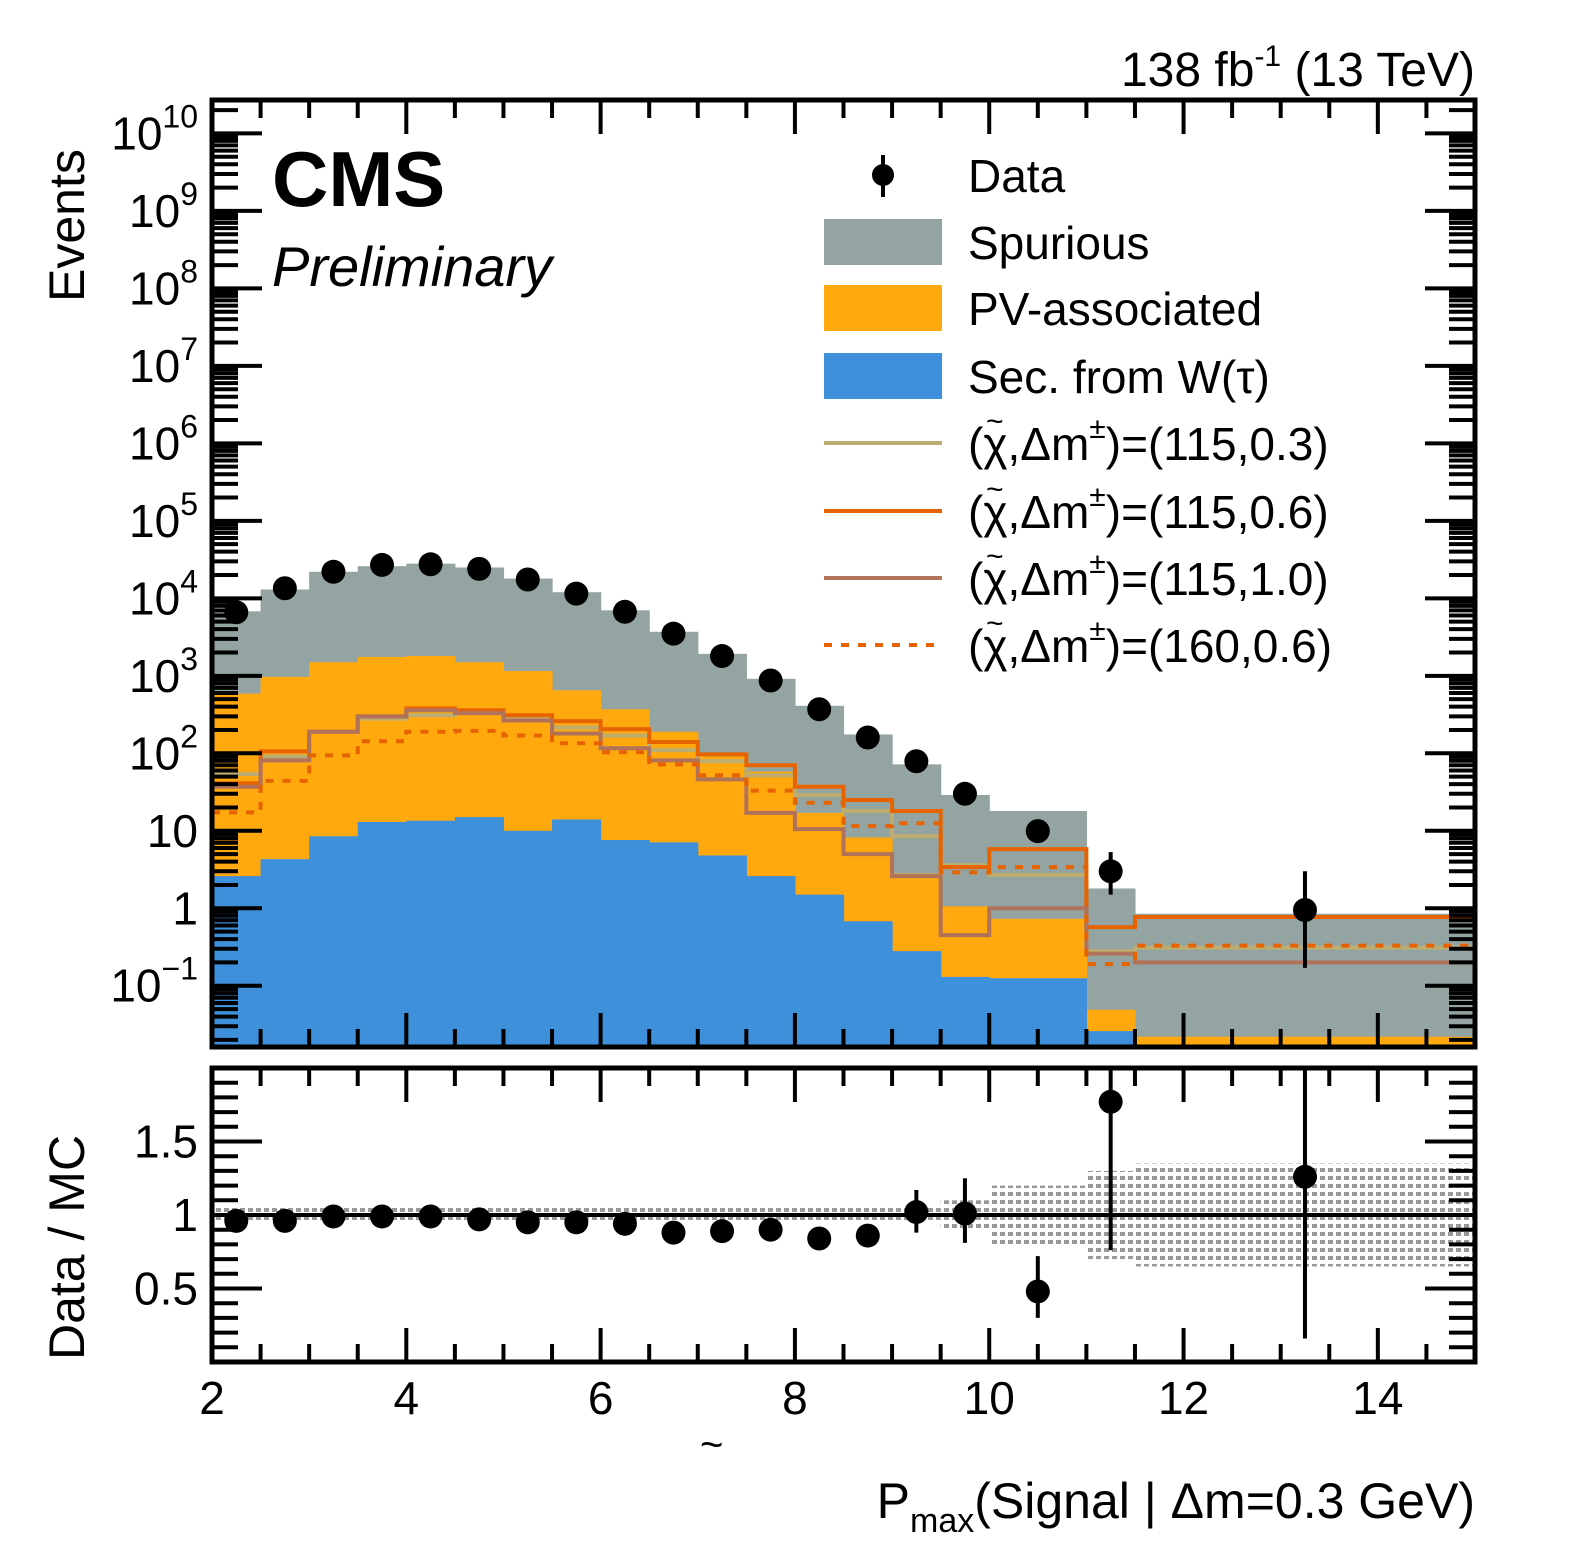 This screenshot has width=1576, height=1544. Describe the element at coordinates (189, 736) in the screenshot. I see `y-tick-exponent: 2` at that location.